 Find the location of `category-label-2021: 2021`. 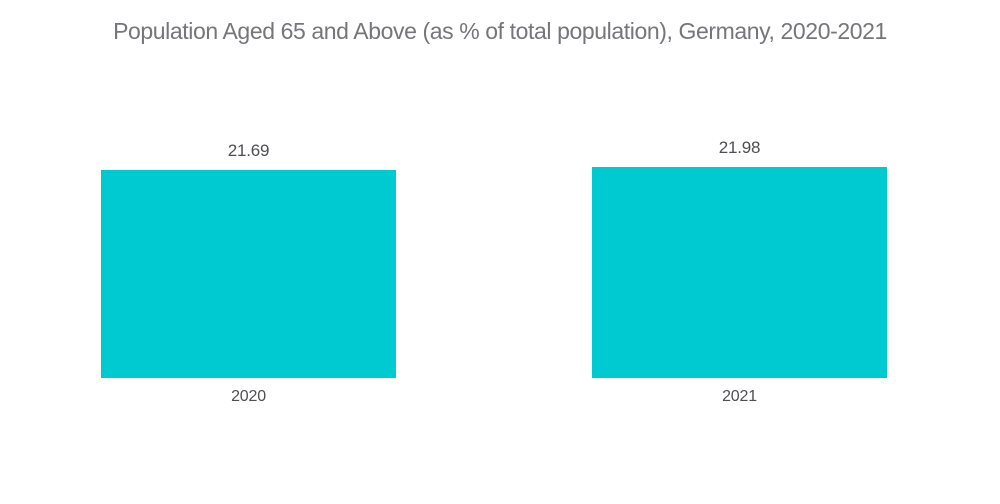

category-label-2021: 2021 is located at coordinates (739, 396).